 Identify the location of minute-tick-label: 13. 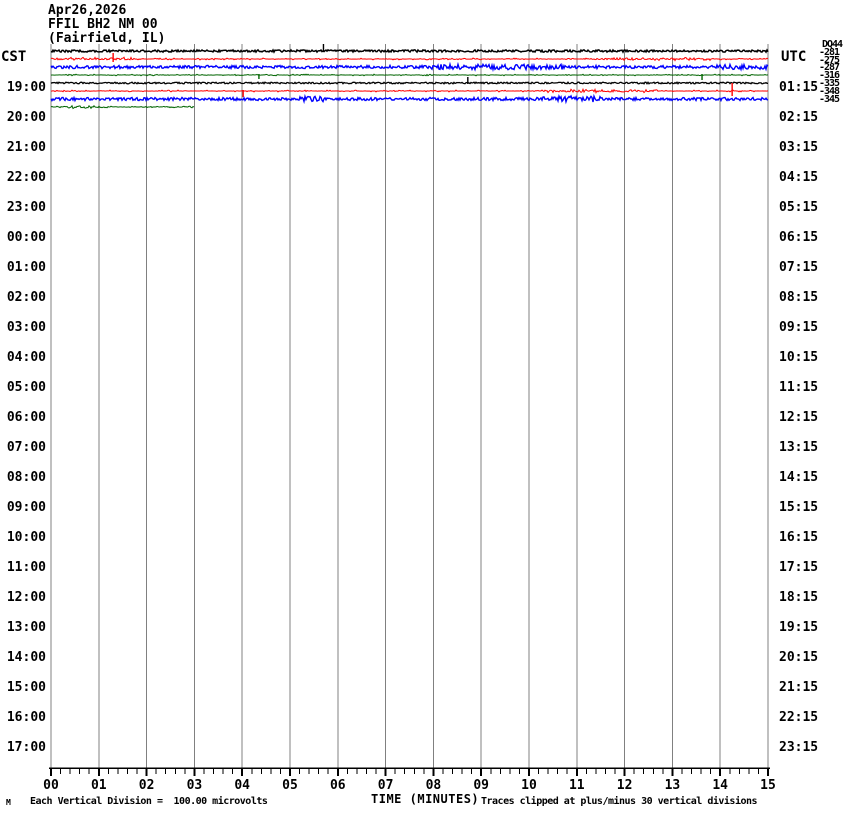
(672, 785).